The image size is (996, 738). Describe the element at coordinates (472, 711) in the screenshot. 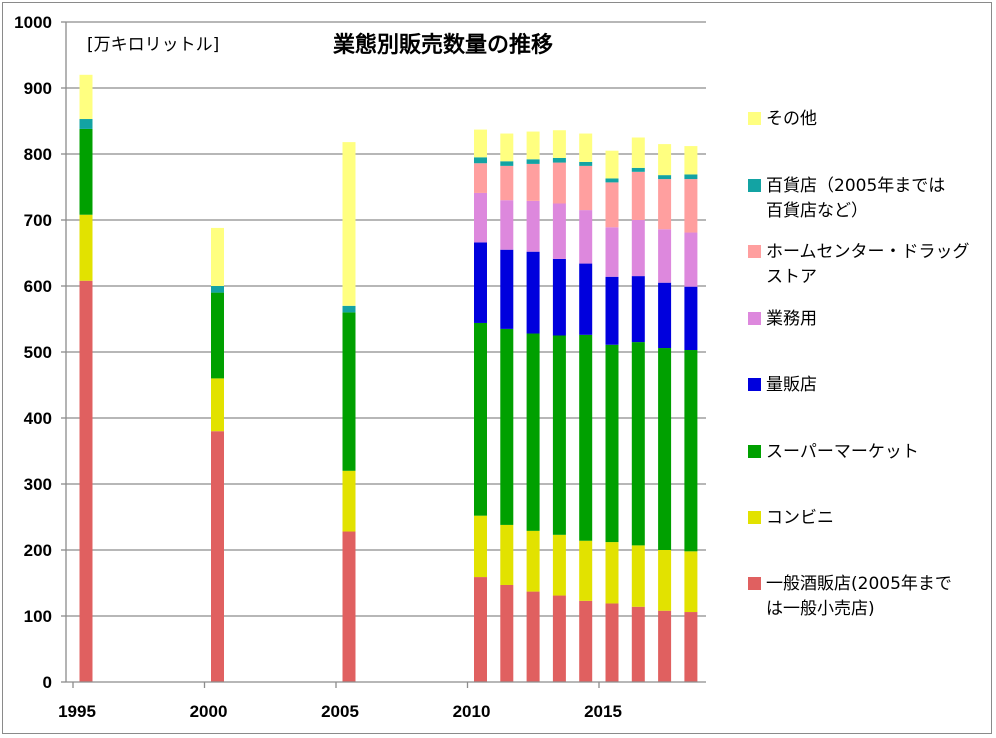

I see `x-tick-label: 2010` at that location.